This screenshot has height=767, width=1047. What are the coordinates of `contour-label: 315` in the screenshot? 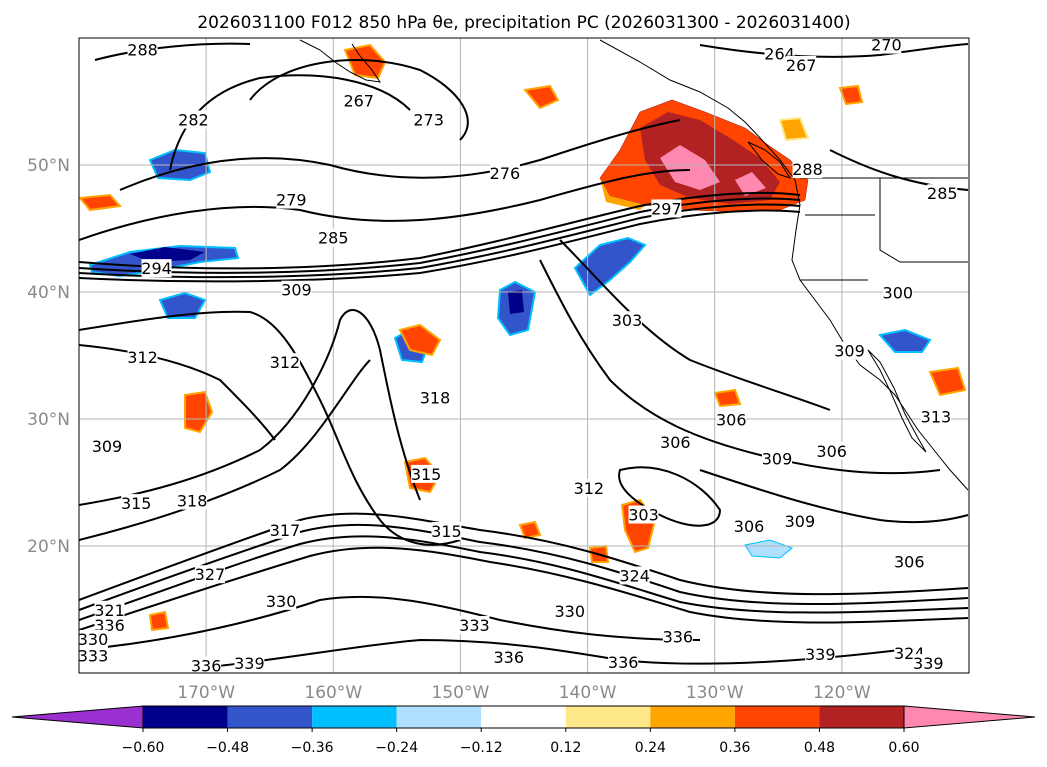 It's located at (446, 531).